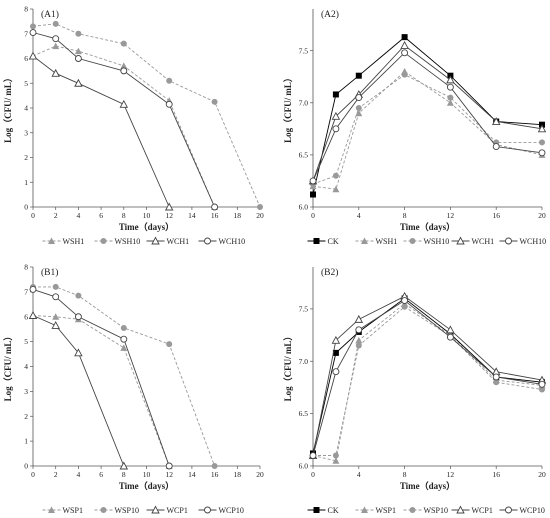 The height and width of the screenshot is (518, 550). I want to click on y-tick-label: 6.5, so click(304, 413).